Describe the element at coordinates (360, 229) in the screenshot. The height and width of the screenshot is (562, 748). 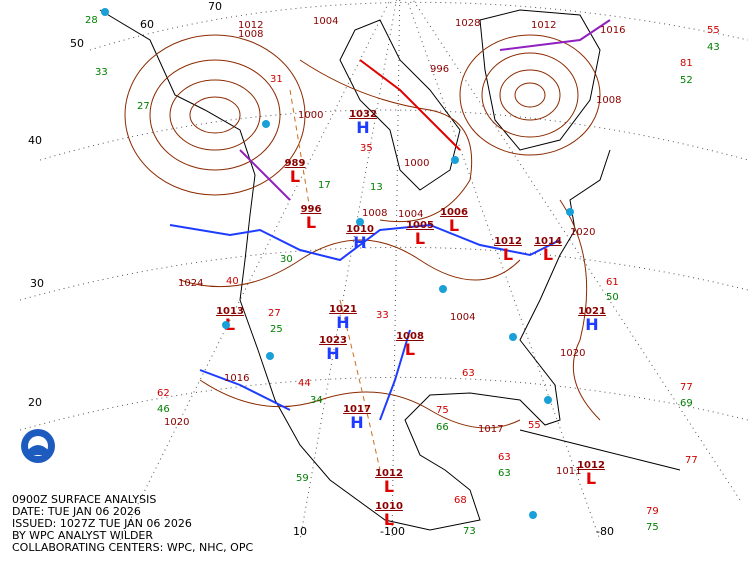
I see `pressure-center-value: 1010` at that location.